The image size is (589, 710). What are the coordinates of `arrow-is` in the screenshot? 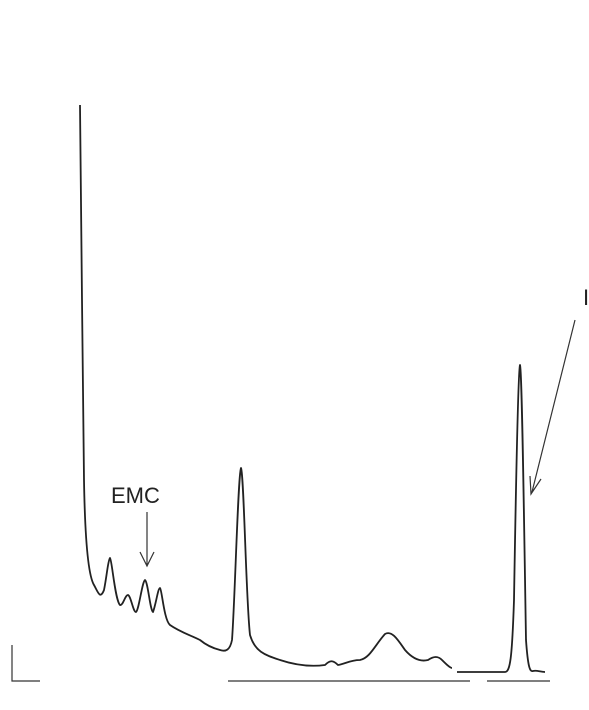 It's located at (552, 407).